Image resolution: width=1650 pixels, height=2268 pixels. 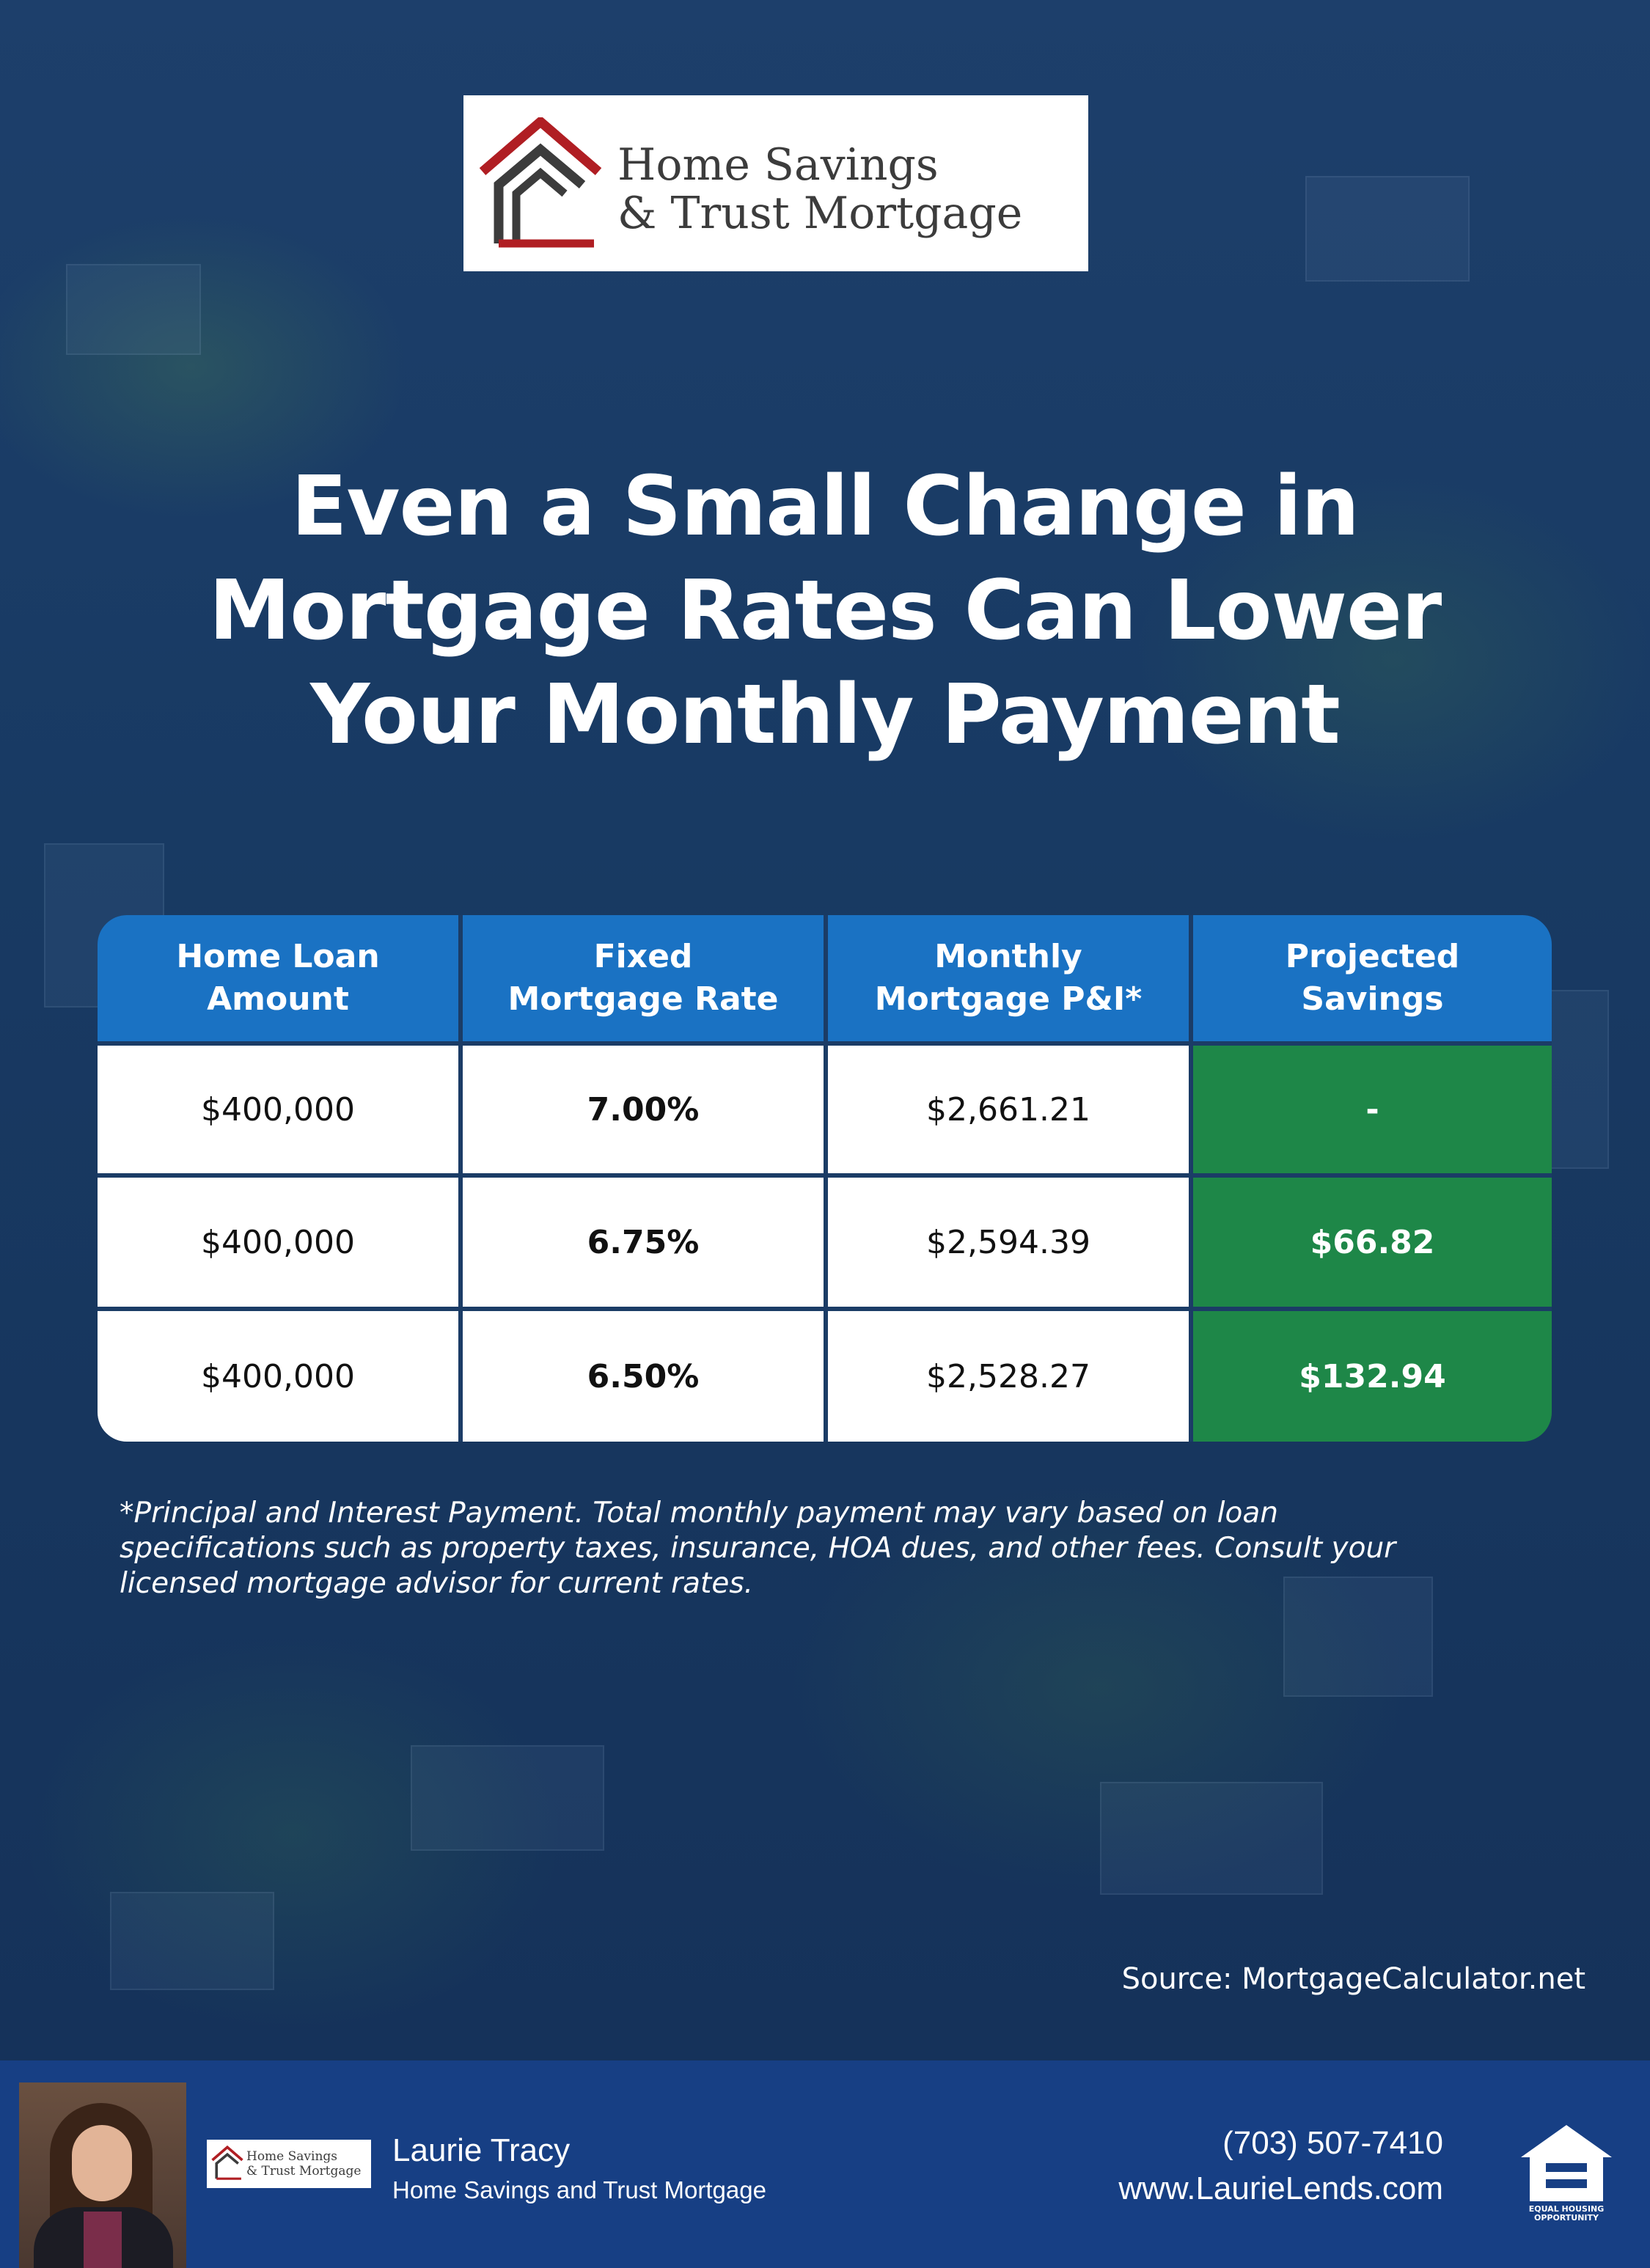 I want to click on cell-payment: $2,594.39, so click(x=1008, y=1242).